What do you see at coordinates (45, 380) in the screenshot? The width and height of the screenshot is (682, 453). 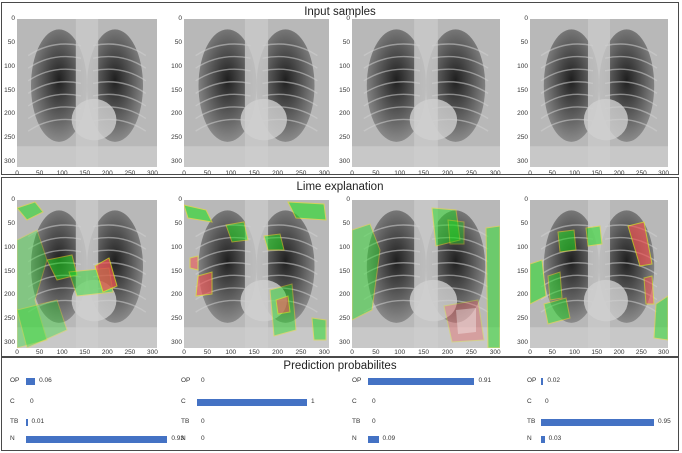 I see `probability-value: 0.06` at bounding box center [45, 380].